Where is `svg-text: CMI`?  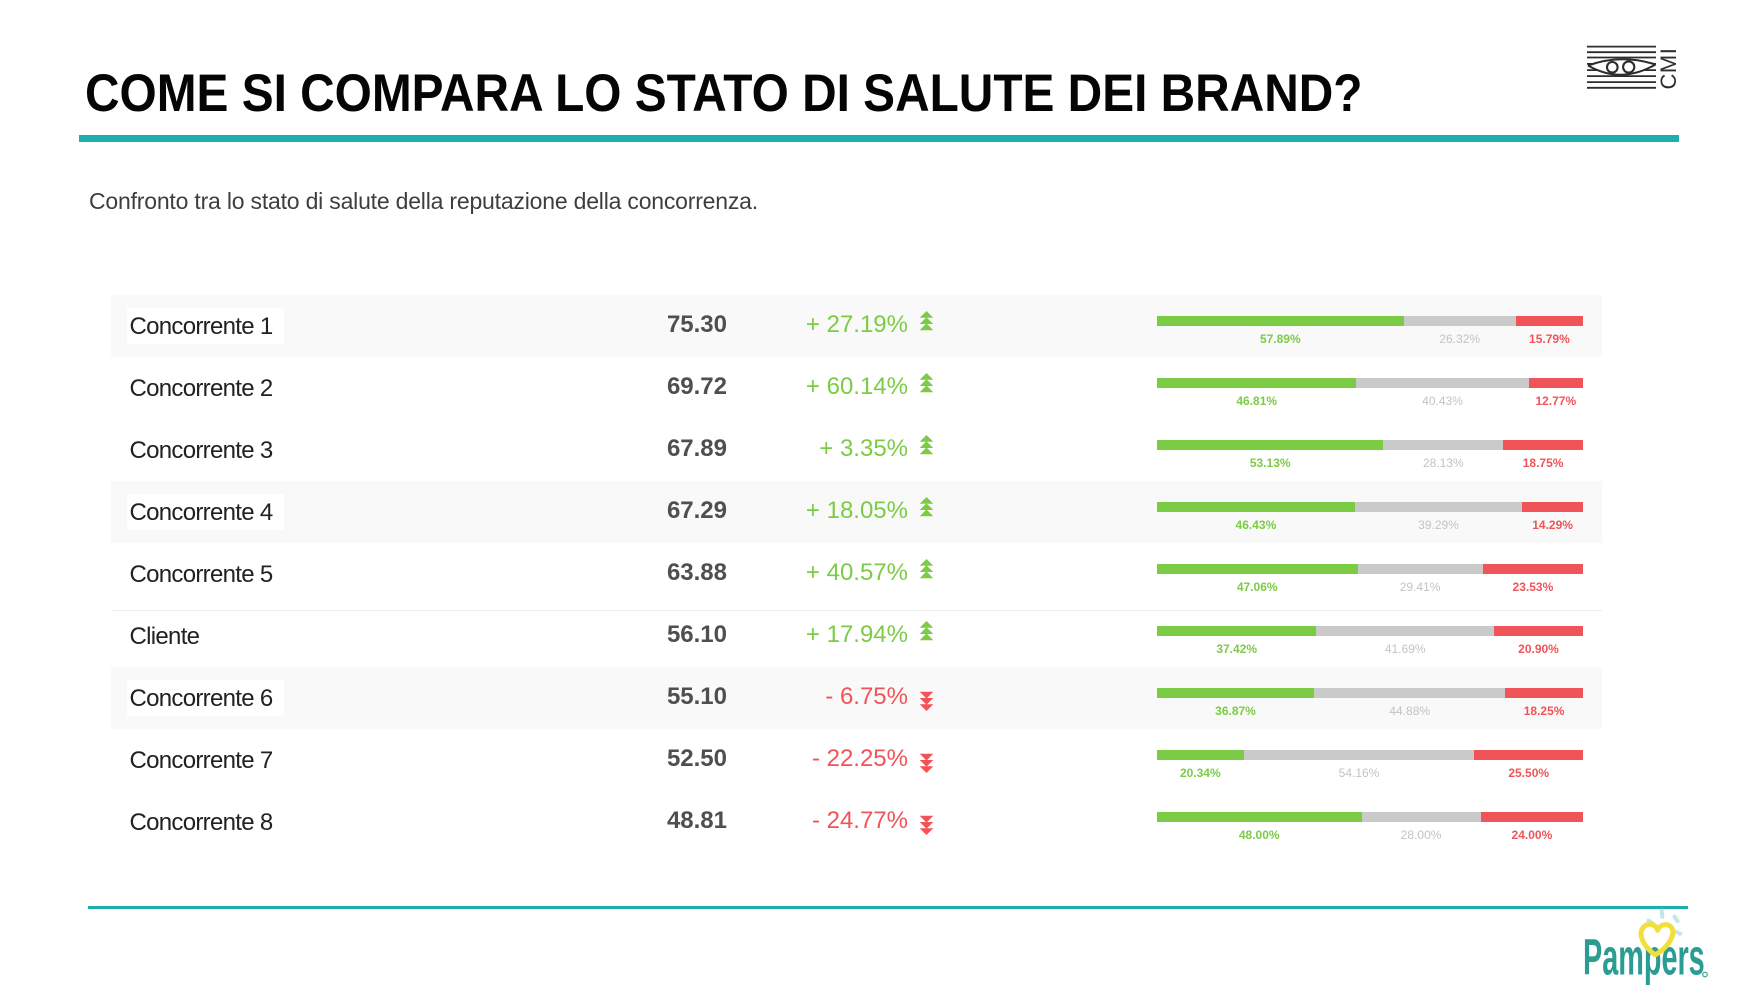 svg-text: CMI is located at coordinates (1668, 69).